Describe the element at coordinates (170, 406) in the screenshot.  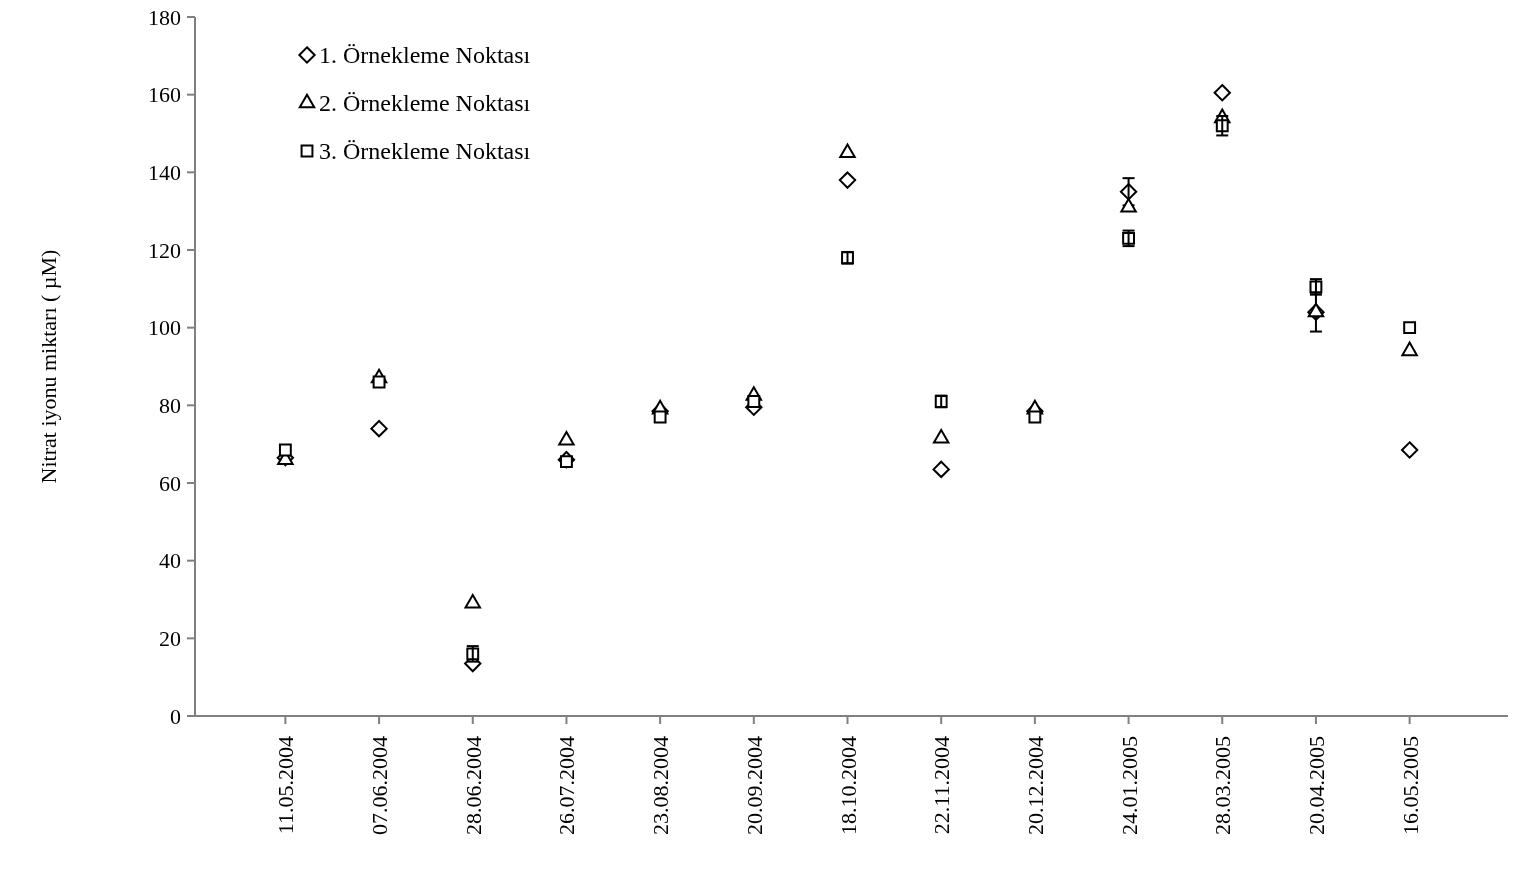
I see `y-tick-label: 80` at that location.